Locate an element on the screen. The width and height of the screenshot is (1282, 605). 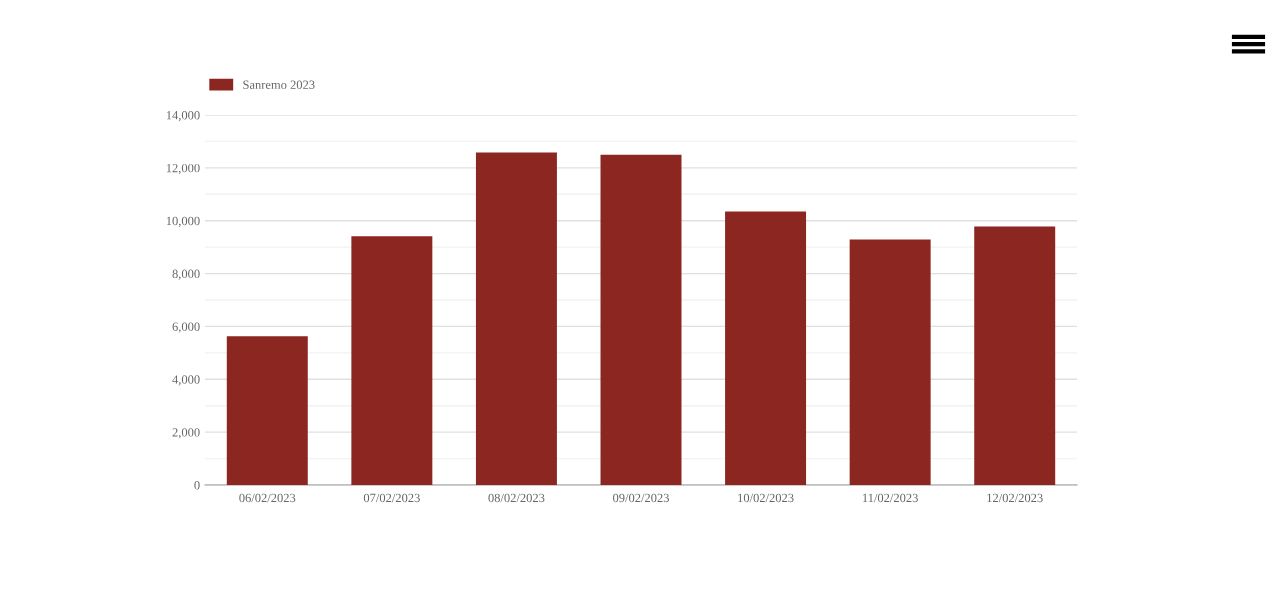
x-tick-label: 08/02/2023 is located at coordinates (516, 498).